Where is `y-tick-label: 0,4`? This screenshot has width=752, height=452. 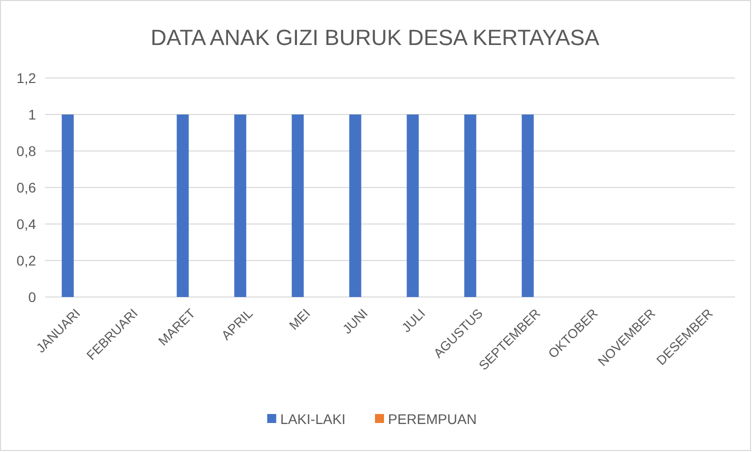
y-tick-label: 0,4 is located at coordinates (26, 224).